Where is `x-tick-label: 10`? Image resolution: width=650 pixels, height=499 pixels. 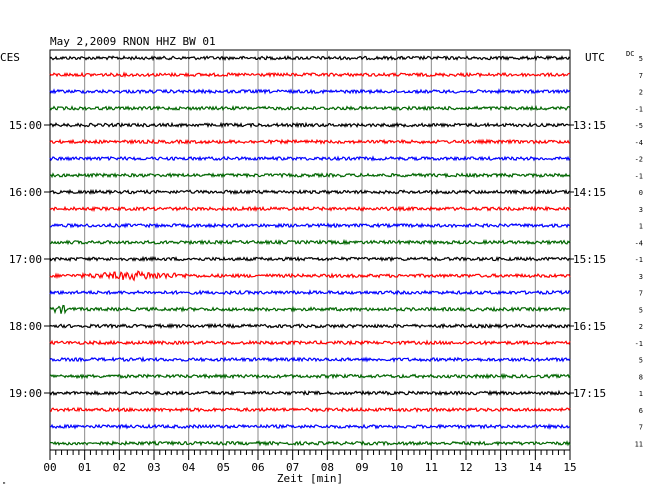 x-tick-label: 10 is located at coordinates (396, 467).